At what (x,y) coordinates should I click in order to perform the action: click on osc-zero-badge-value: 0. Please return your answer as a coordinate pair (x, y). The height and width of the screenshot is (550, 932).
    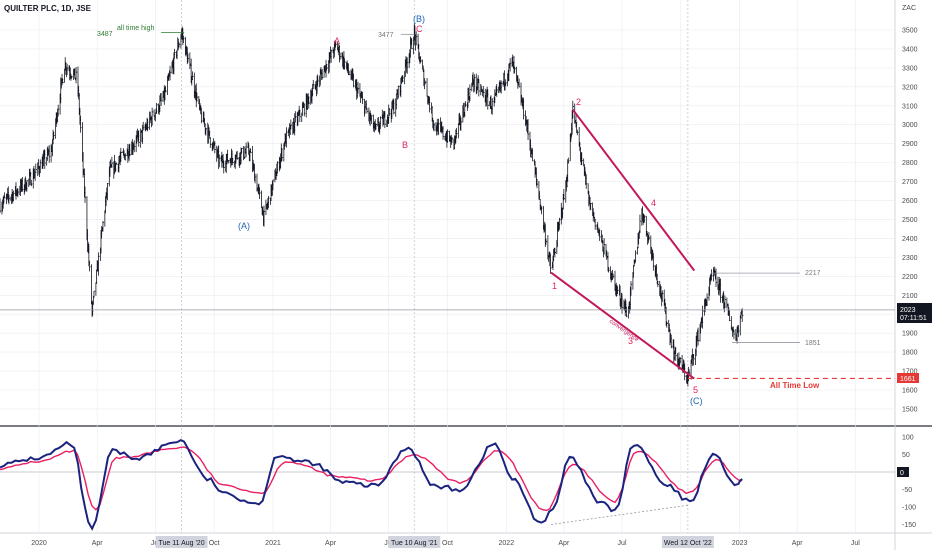
    Looking at the image, I should click on (902, 473).